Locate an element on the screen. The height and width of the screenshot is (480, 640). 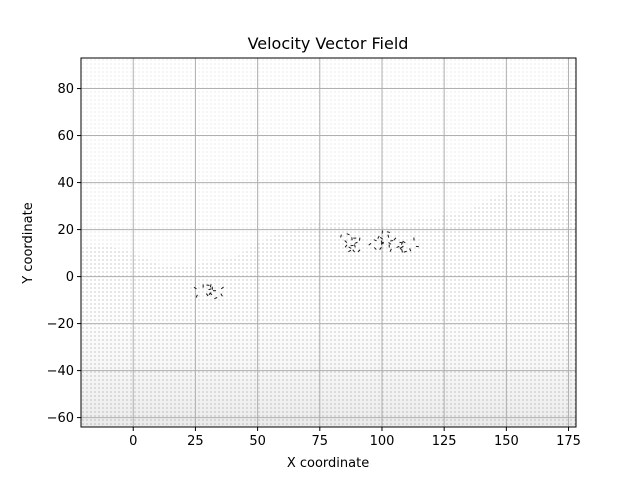
y-tick-label: −20 is located at coordinates (60, 324).